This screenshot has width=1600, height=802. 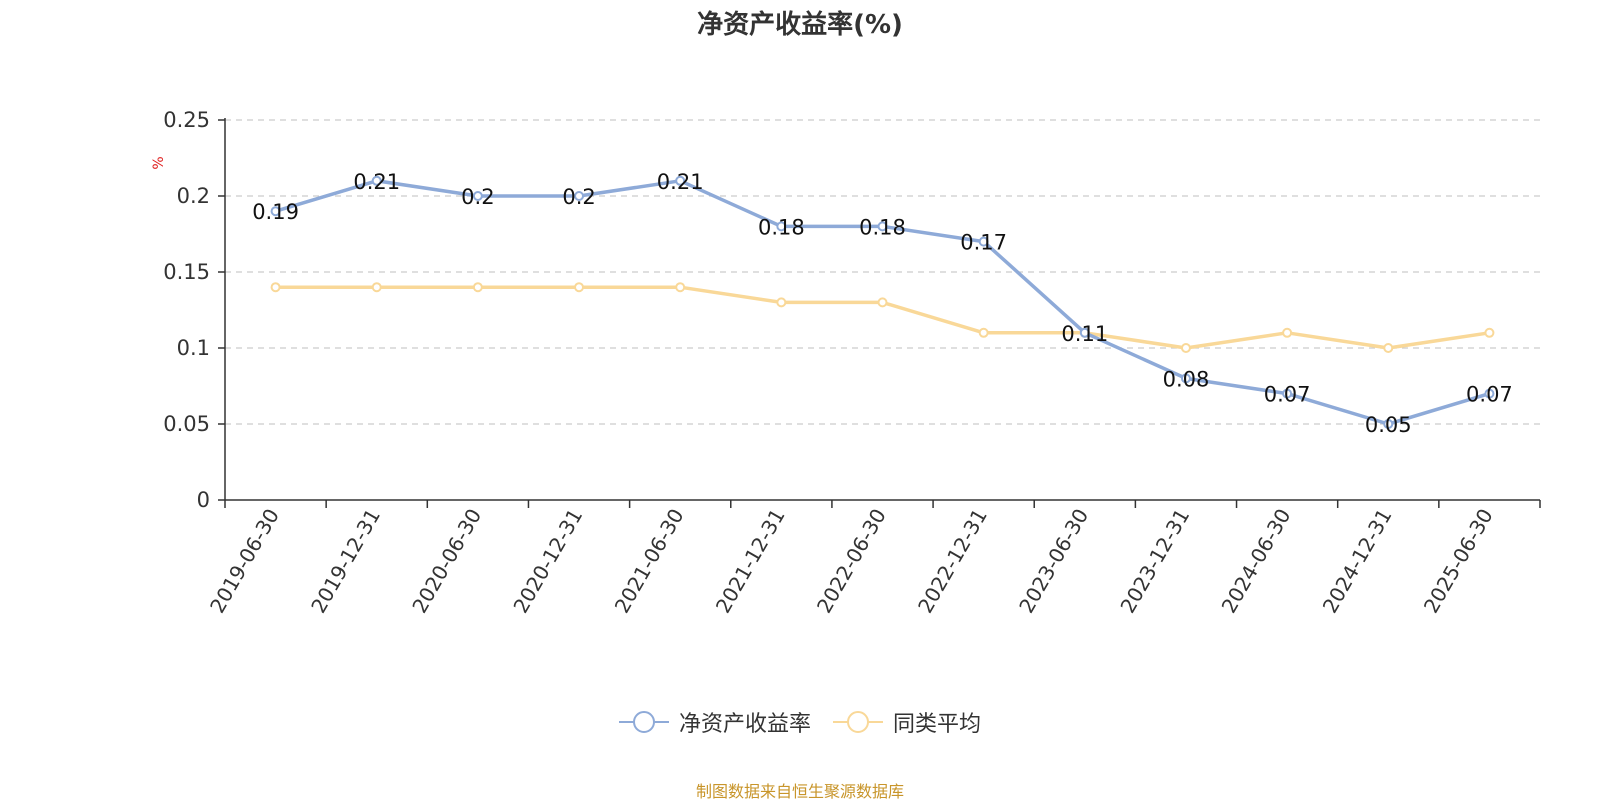 I want to click on y-tick-label: 0.15, so click(x=186, y=272).